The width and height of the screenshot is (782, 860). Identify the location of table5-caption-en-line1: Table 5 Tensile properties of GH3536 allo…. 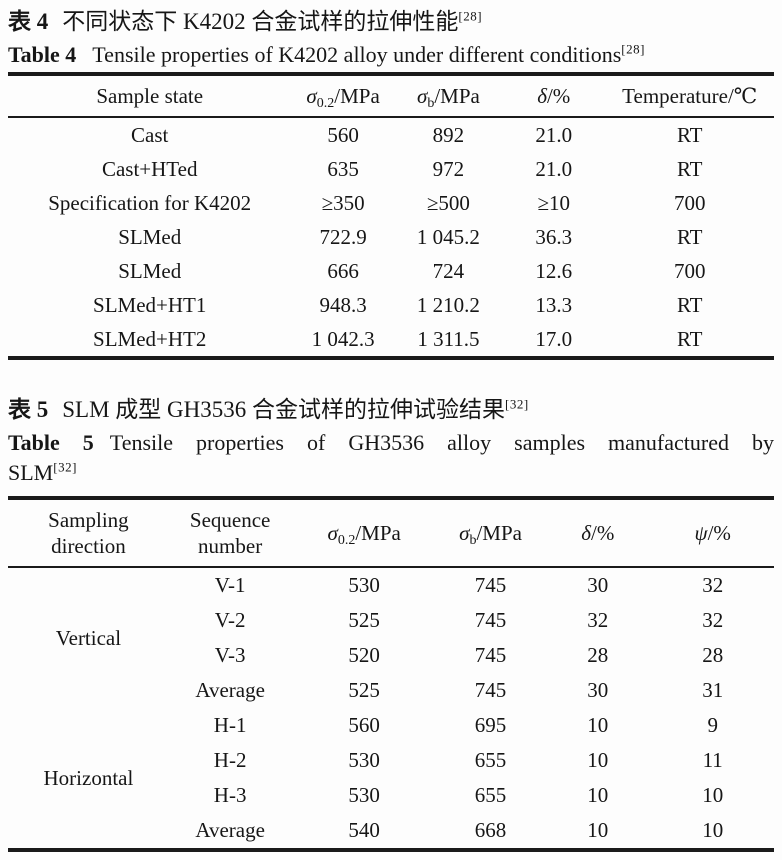
(391, 443).